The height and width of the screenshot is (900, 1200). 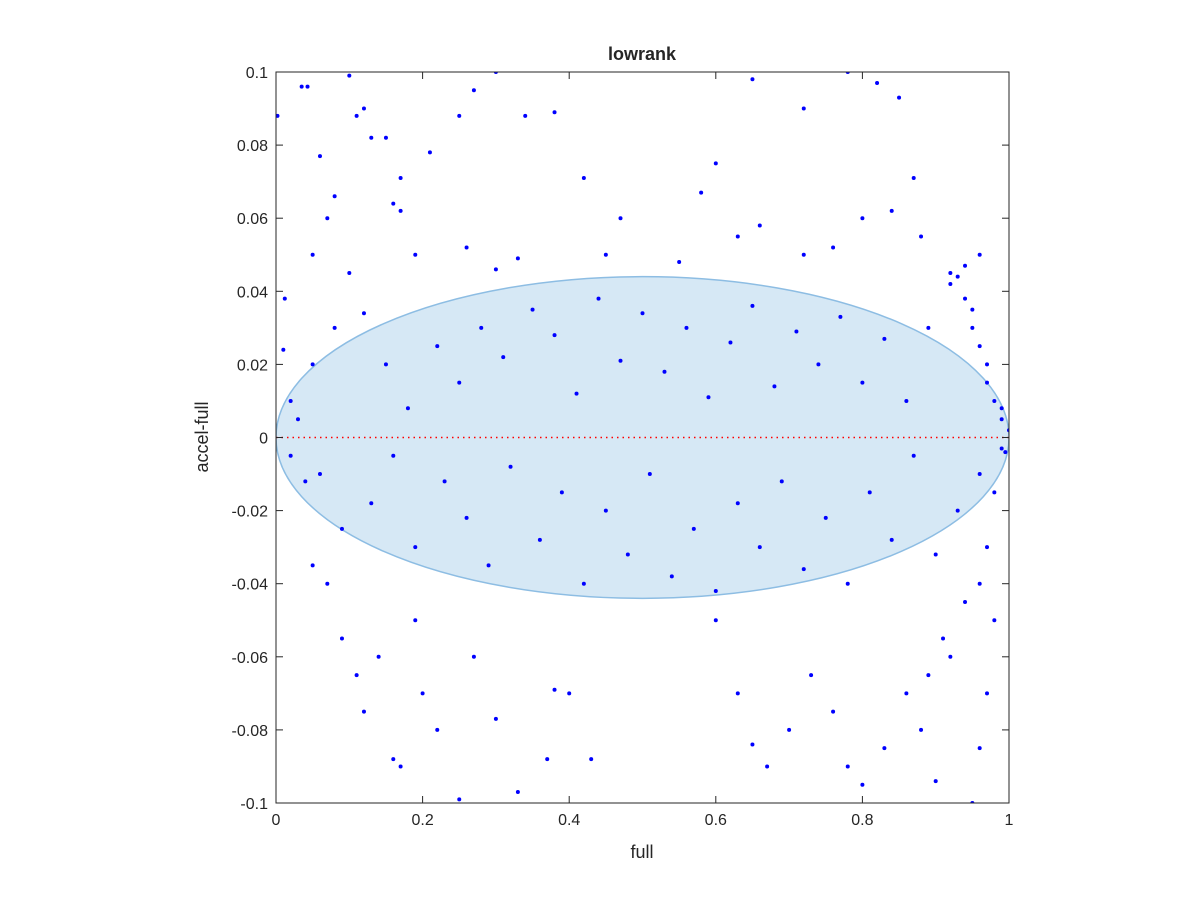 What do you see at coordinates (1009, 820) in the screenshot?
I see `x-tick-label: 1` at bounding box center [1009, 820].